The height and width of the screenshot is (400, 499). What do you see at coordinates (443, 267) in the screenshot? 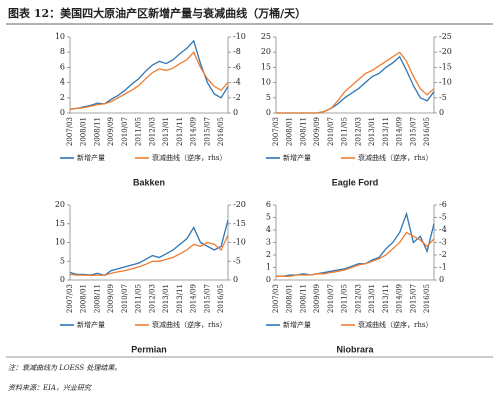
I see `y2-tick-label: -1` at bounding box center [443, 267].